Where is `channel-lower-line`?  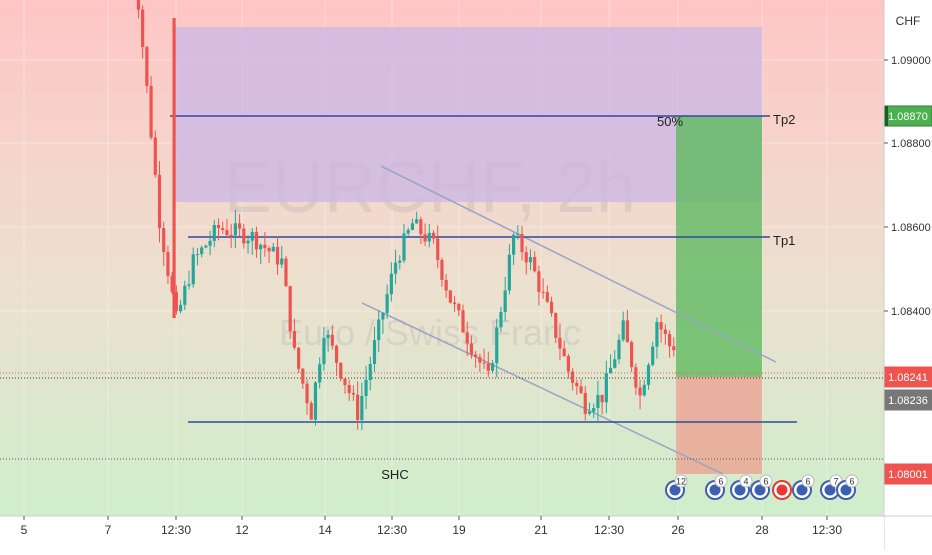
channel-lower-line is located at coordinates (542, 388).